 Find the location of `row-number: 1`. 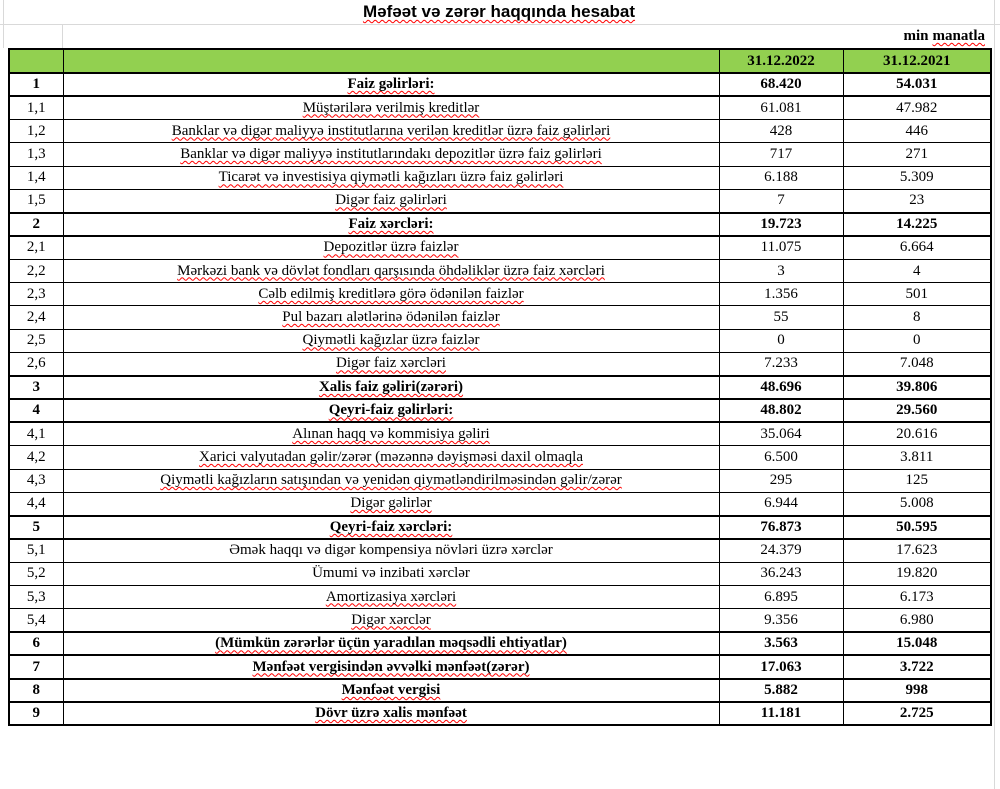

row-number: 1 is located at coordinates (36, 84).